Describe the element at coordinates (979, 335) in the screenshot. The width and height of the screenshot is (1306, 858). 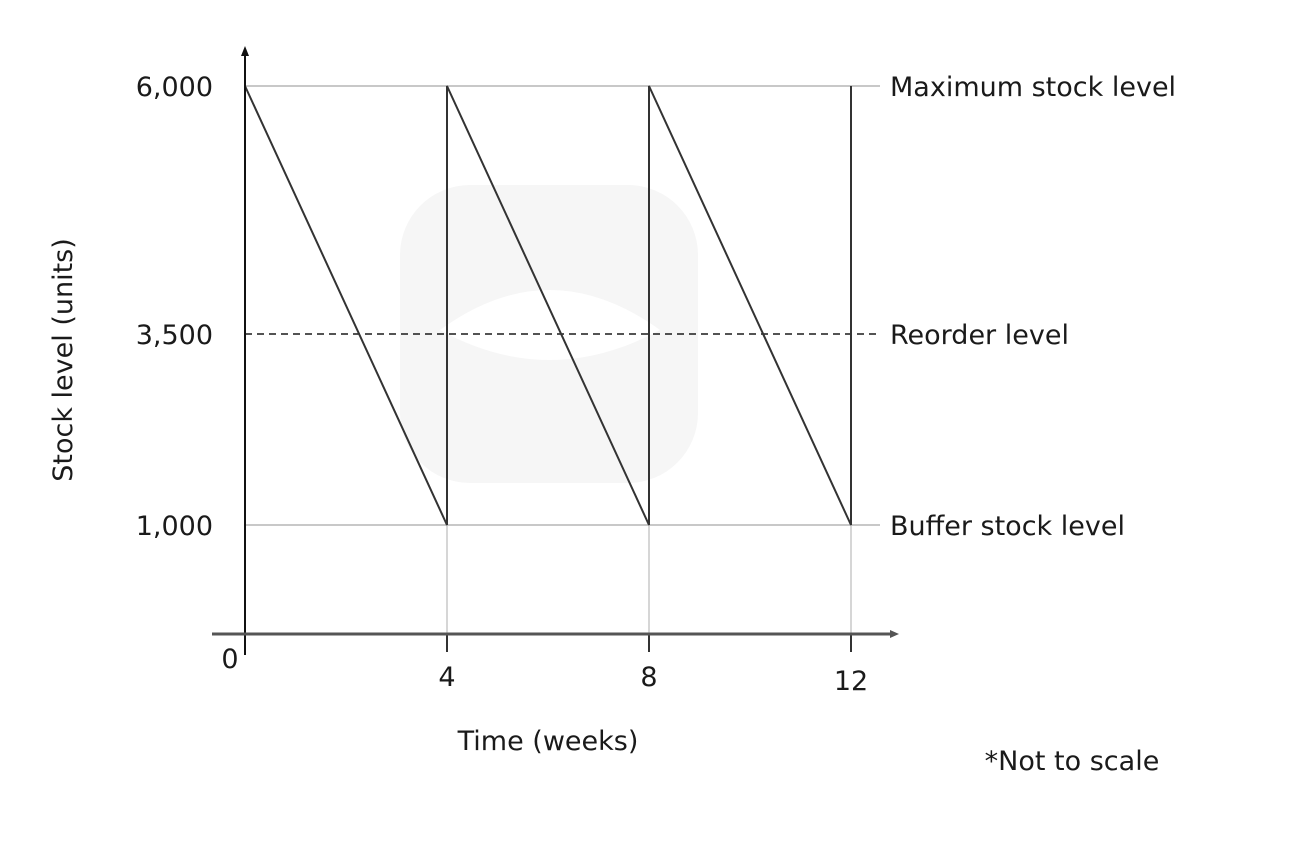
I see `reference-line-label: Reorder level` at that location.